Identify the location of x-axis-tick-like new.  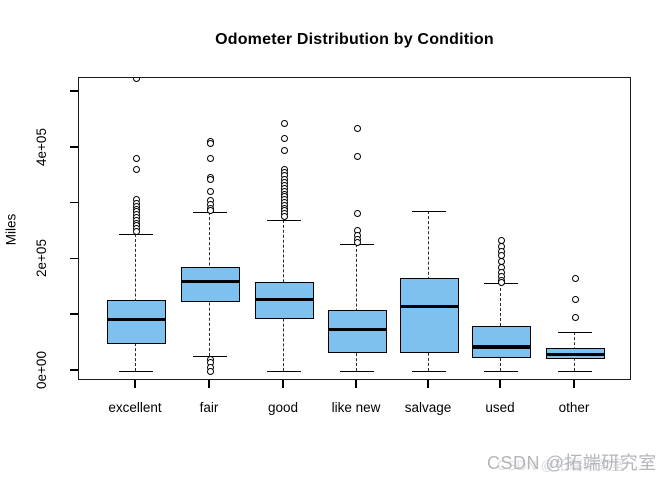
(356, 384).